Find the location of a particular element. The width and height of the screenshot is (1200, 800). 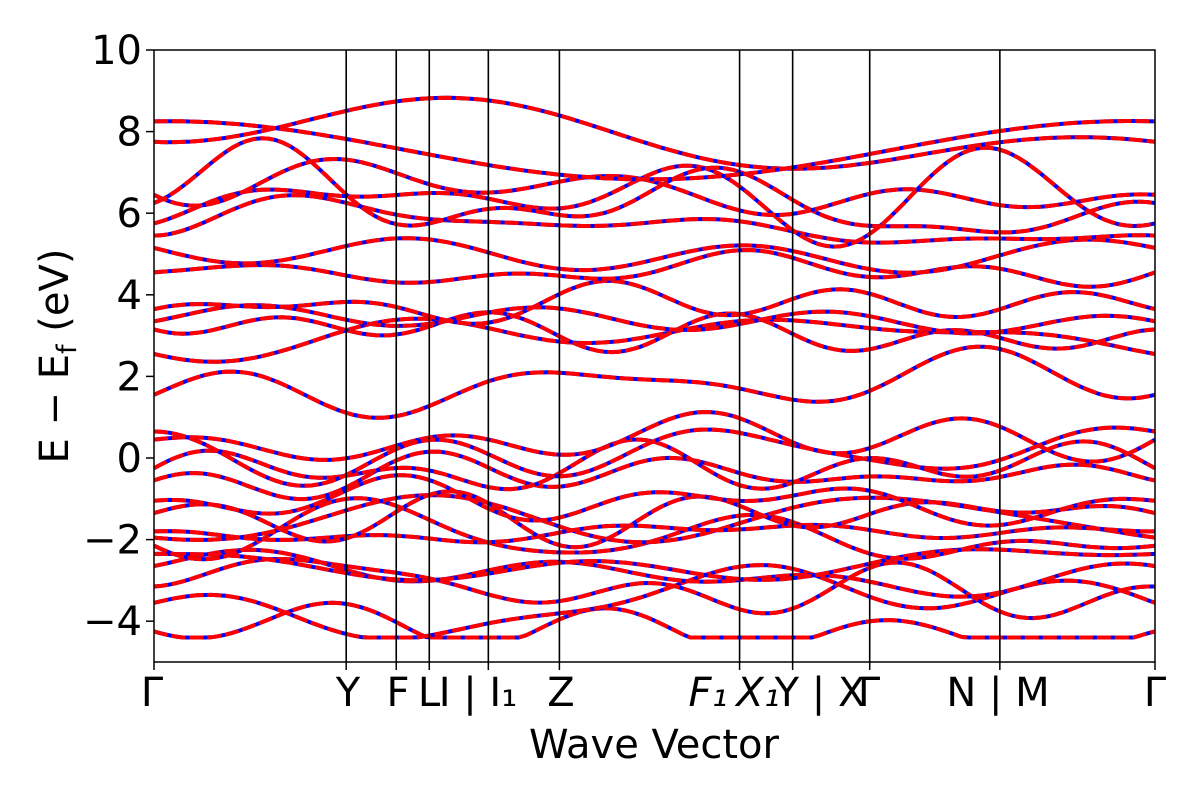

y-tick-label: 10 is located at coordinates (116, 51).